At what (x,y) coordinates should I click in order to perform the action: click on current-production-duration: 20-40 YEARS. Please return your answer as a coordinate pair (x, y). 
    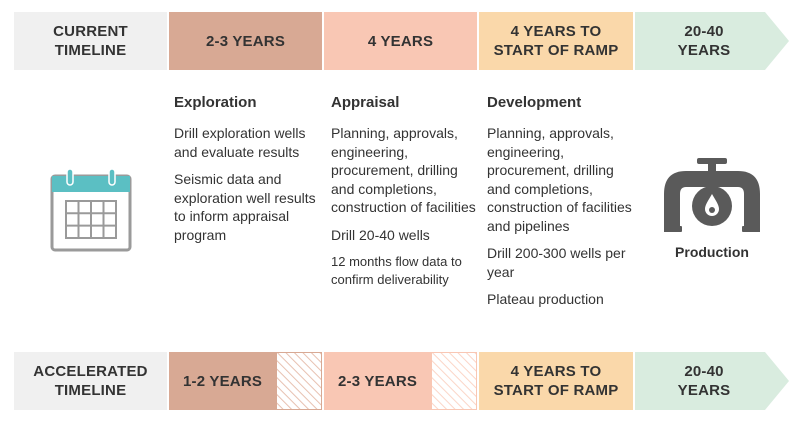
    Looking at the image, I should click on (712, 41).